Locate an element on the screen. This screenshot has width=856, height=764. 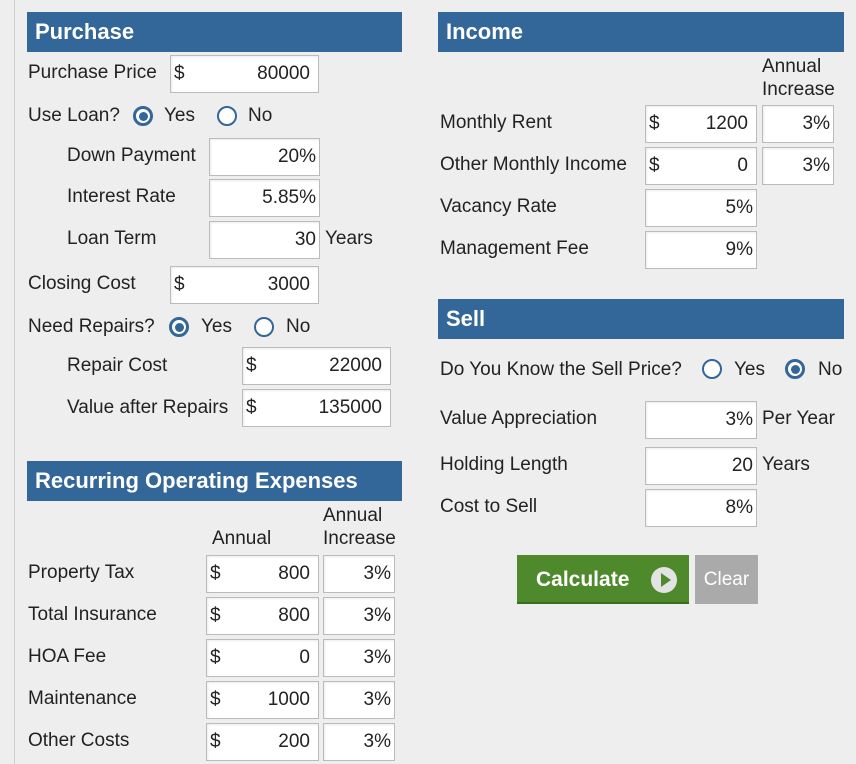
other-income-increase-value: 3% is located at coordinates (816, 165).